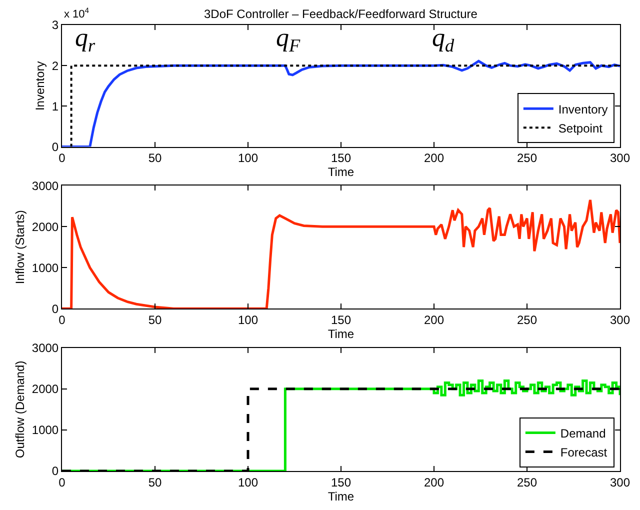 The height and width of the screenshot is (510, 640). What do you see at coordinates (55, 25) in the screenshot?
I see `y-tick-label: 3` at bounding box center [55, 25].